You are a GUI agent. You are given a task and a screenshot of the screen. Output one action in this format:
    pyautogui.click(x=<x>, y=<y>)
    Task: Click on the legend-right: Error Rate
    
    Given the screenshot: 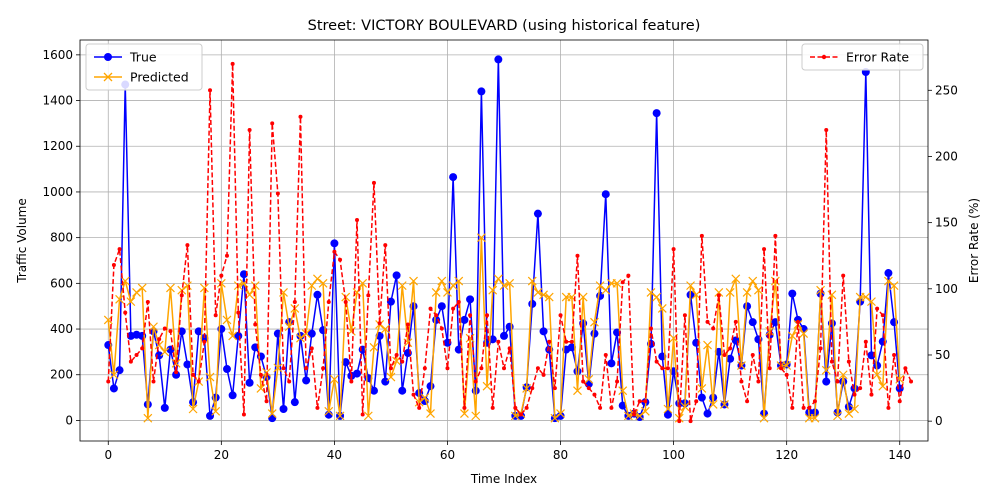 What is the action you would take?
    pyautogui.click(x=862, y=57)
    